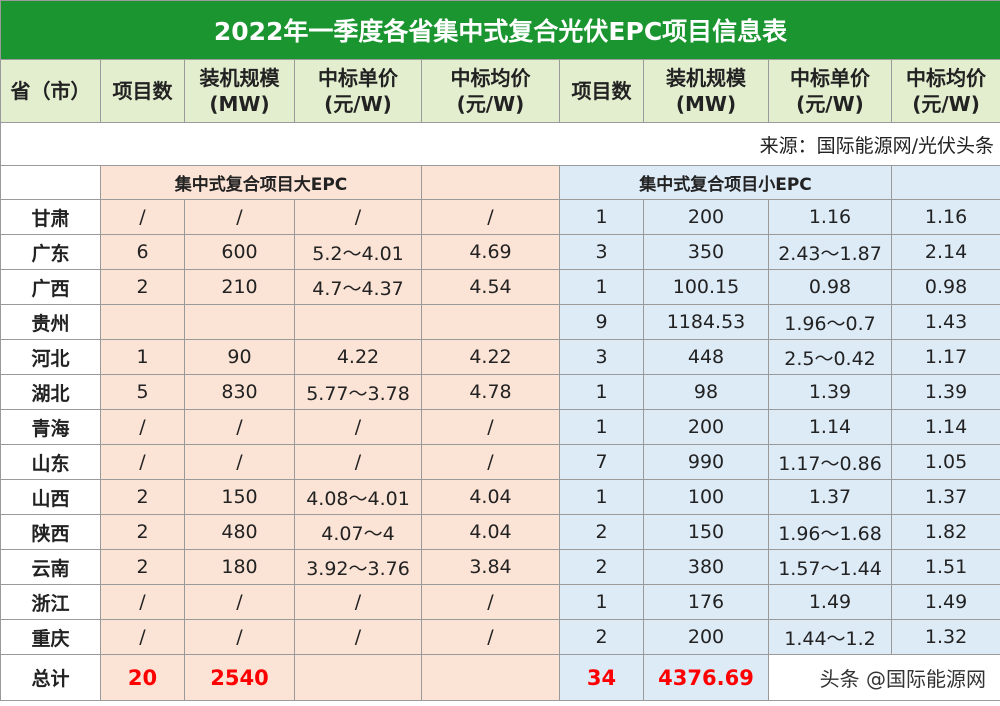  I want to click on header-avg-price-label: 中标均价, so click(946, 78).